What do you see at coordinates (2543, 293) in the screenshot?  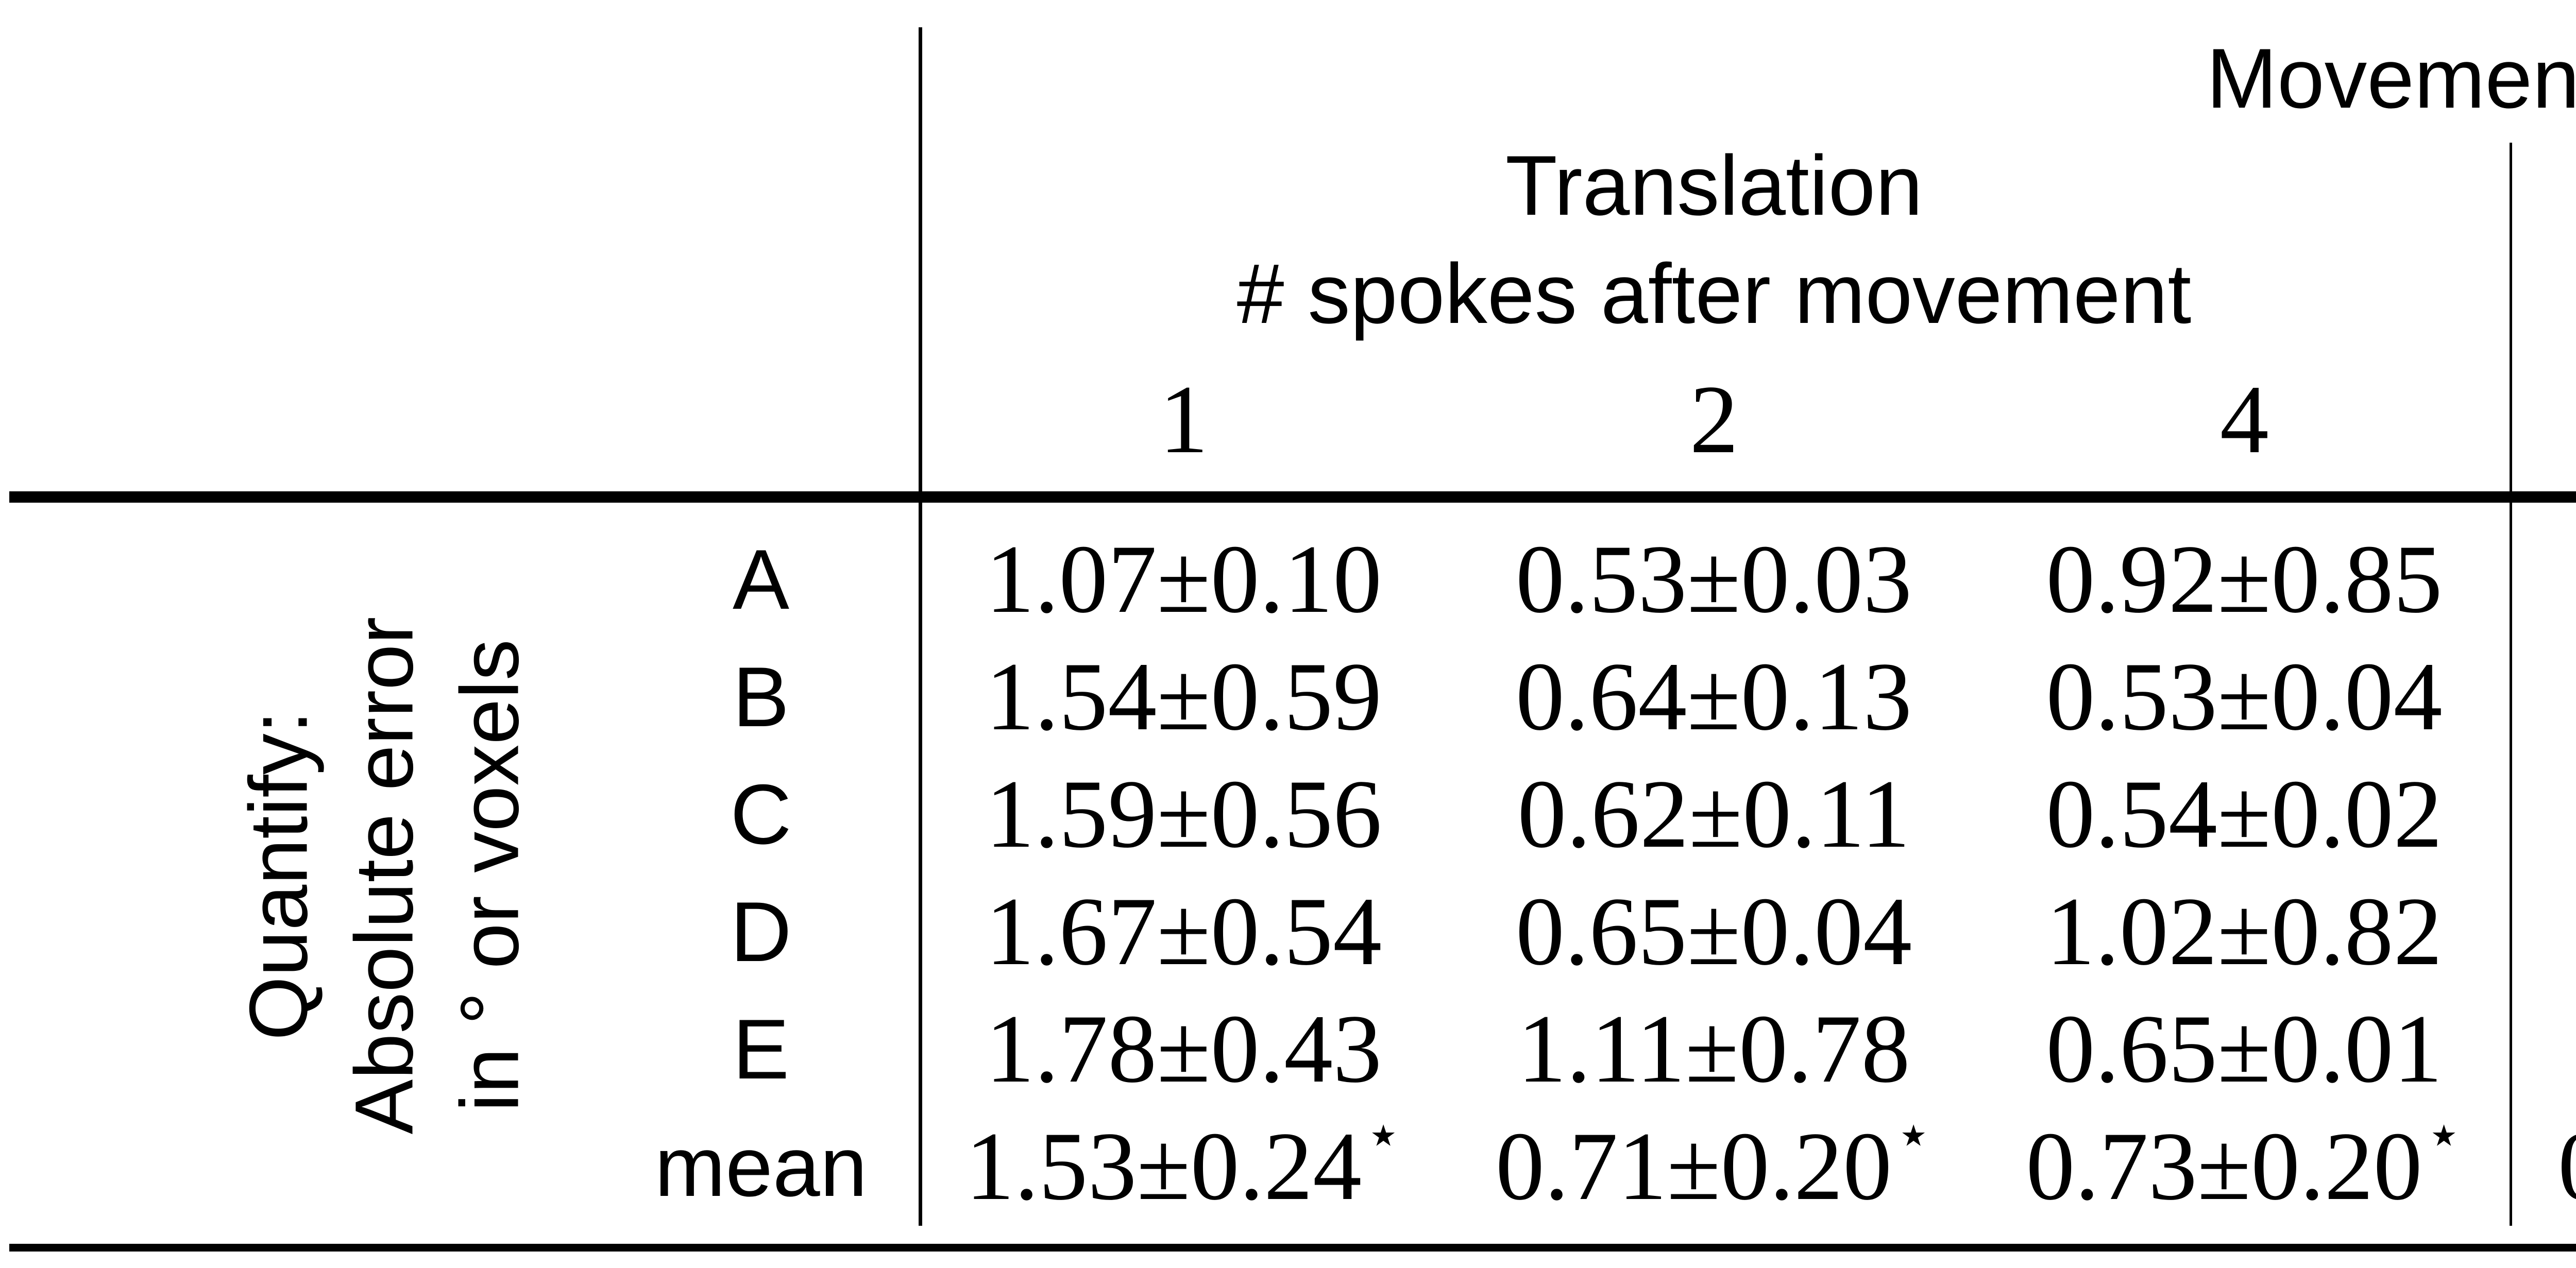 I see `header-spokes-rotation: # spokes after movement` at bounding box center [2543, 293].